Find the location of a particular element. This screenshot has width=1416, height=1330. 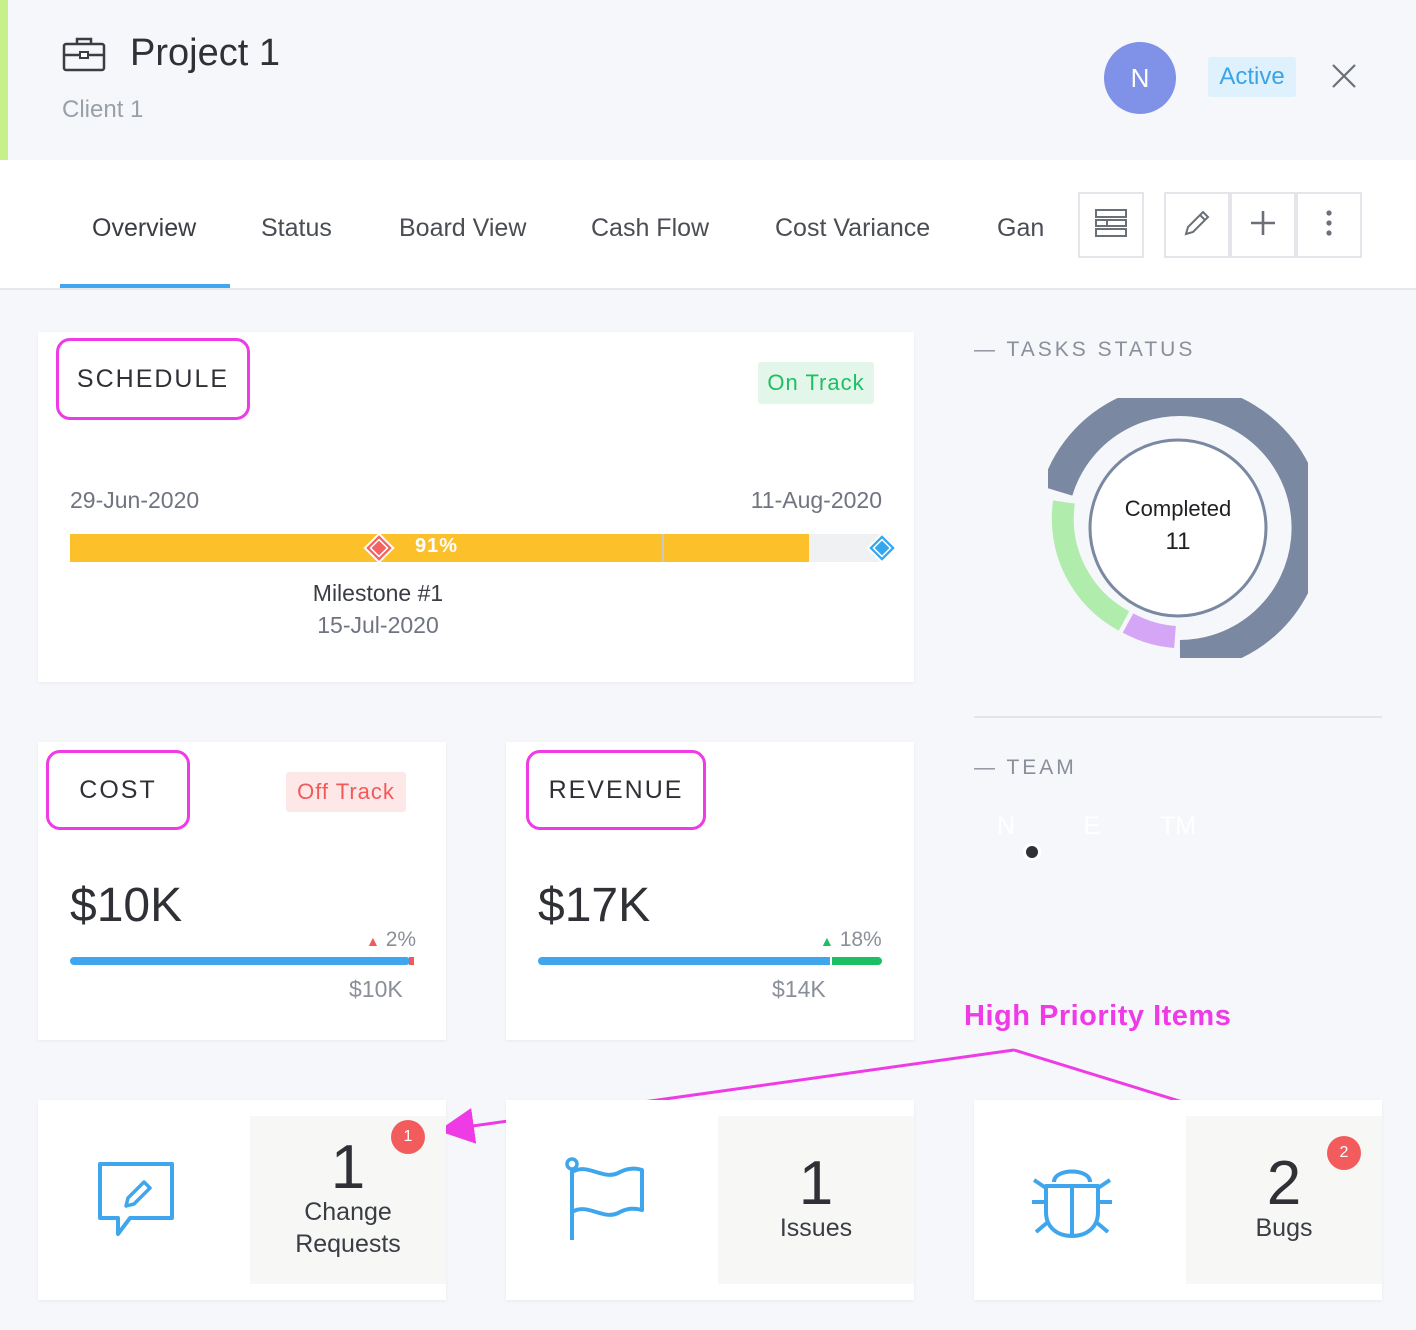

donut-center-value: 11 is located at coordinates (1178, 541).